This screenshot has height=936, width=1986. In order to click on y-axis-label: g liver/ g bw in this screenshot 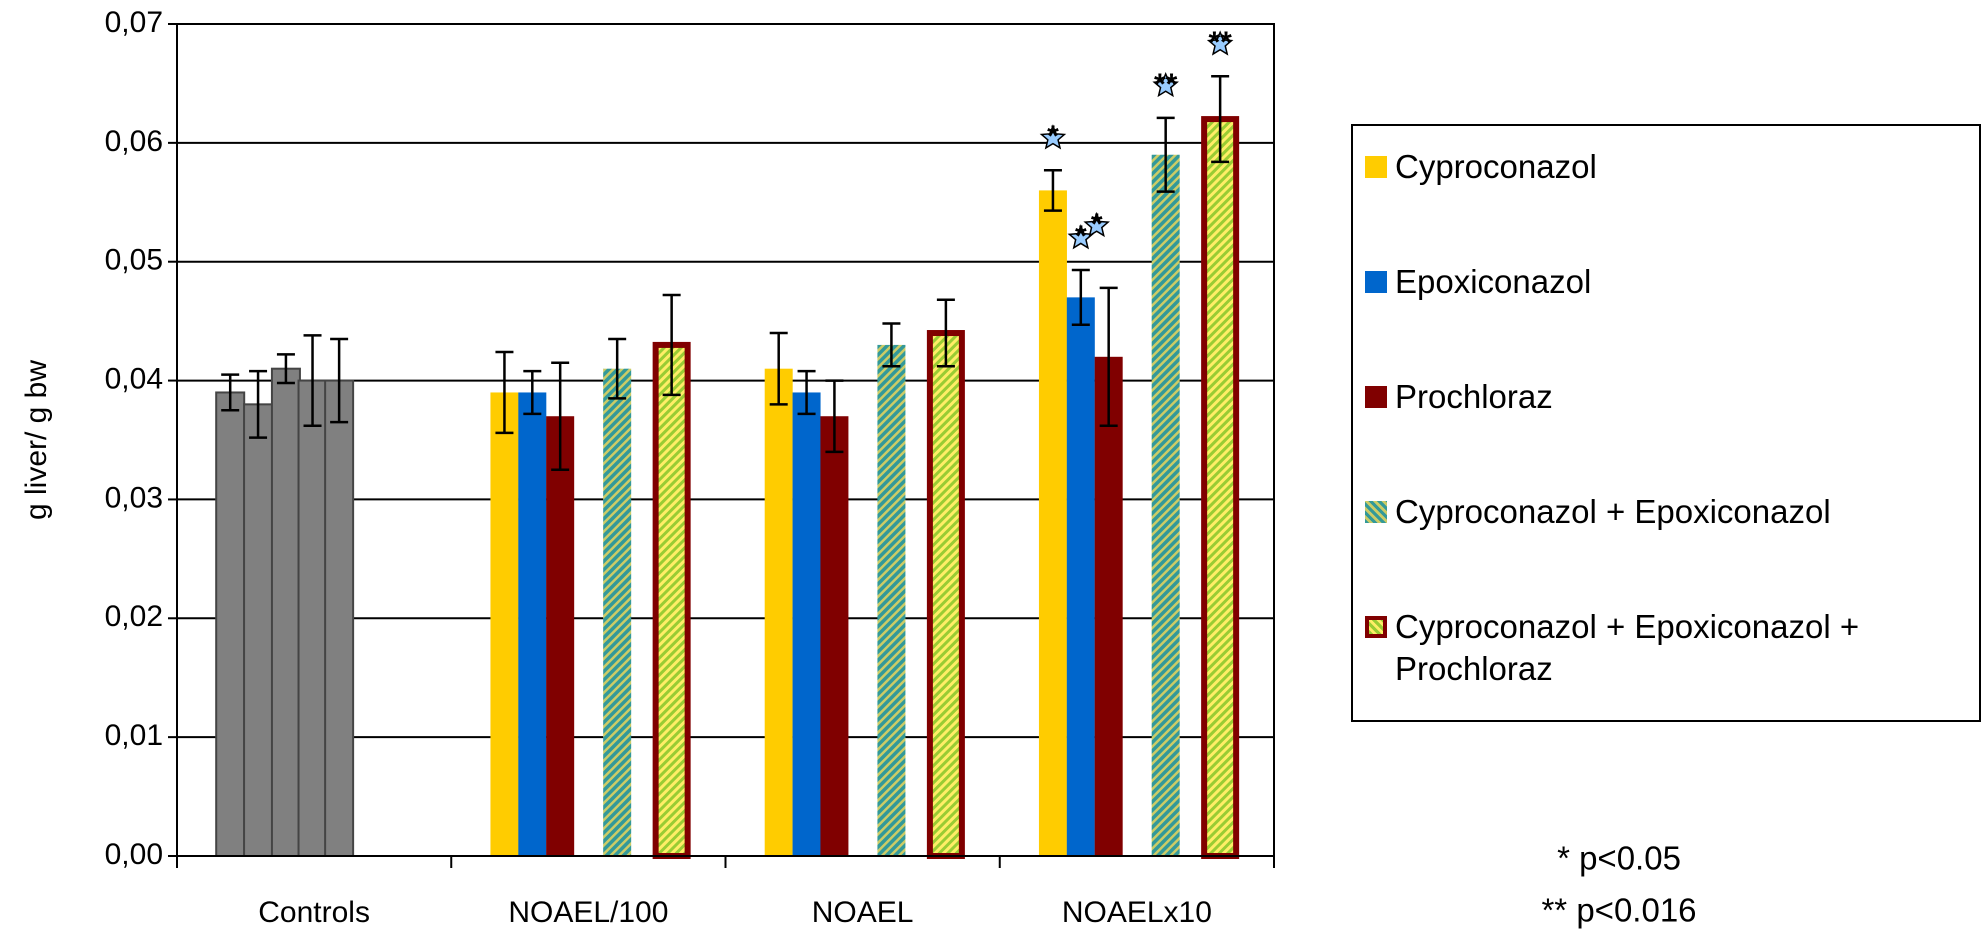, I will do `click(36, 440)`.